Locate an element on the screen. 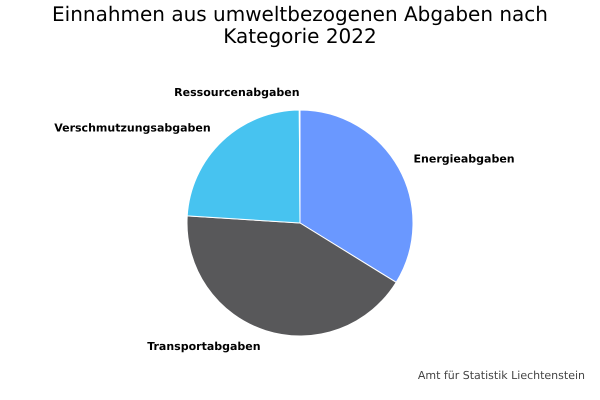 The height and width of the screenshot is (400, 600). slice-label: Energieabgaben is located at coordinates (464, 159).